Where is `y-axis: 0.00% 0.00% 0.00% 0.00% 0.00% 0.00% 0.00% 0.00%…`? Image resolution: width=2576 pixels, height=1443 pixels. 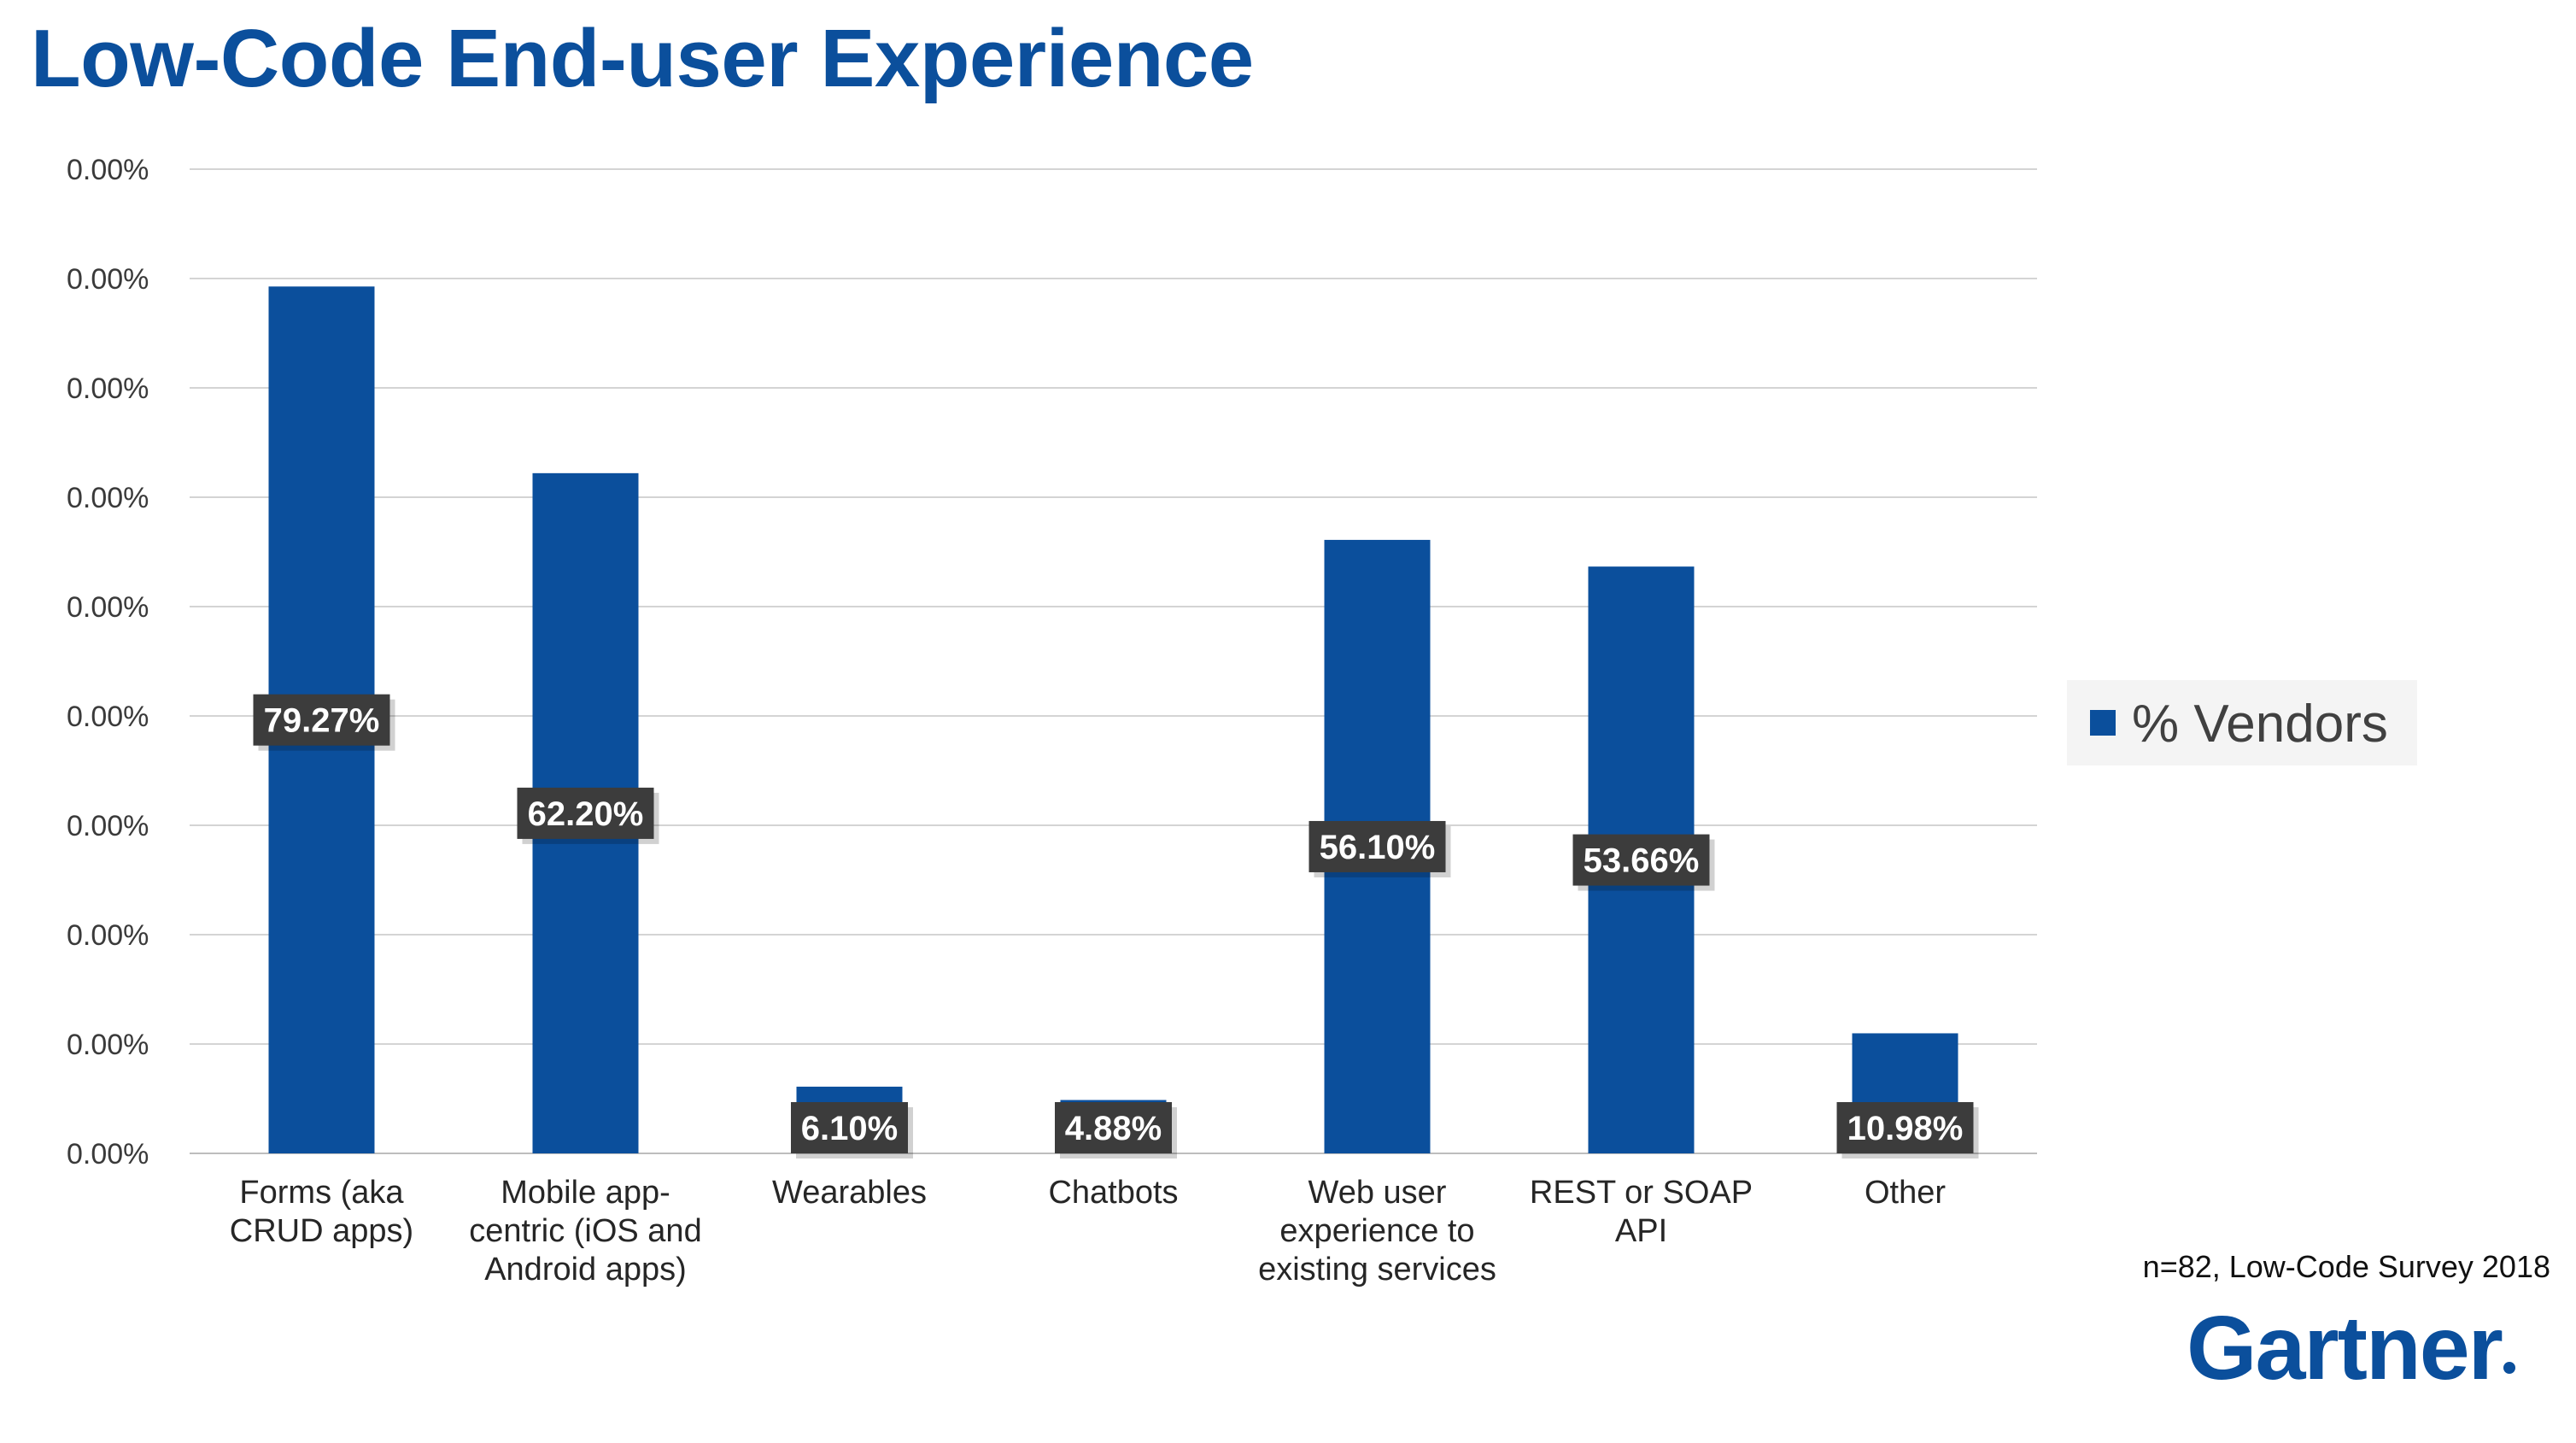 y-axis: 0.00% 0.00% 0.00% 0.00% 0.00% 0.00% 0.00% 0.00%… is located at coordinates (108, 662).